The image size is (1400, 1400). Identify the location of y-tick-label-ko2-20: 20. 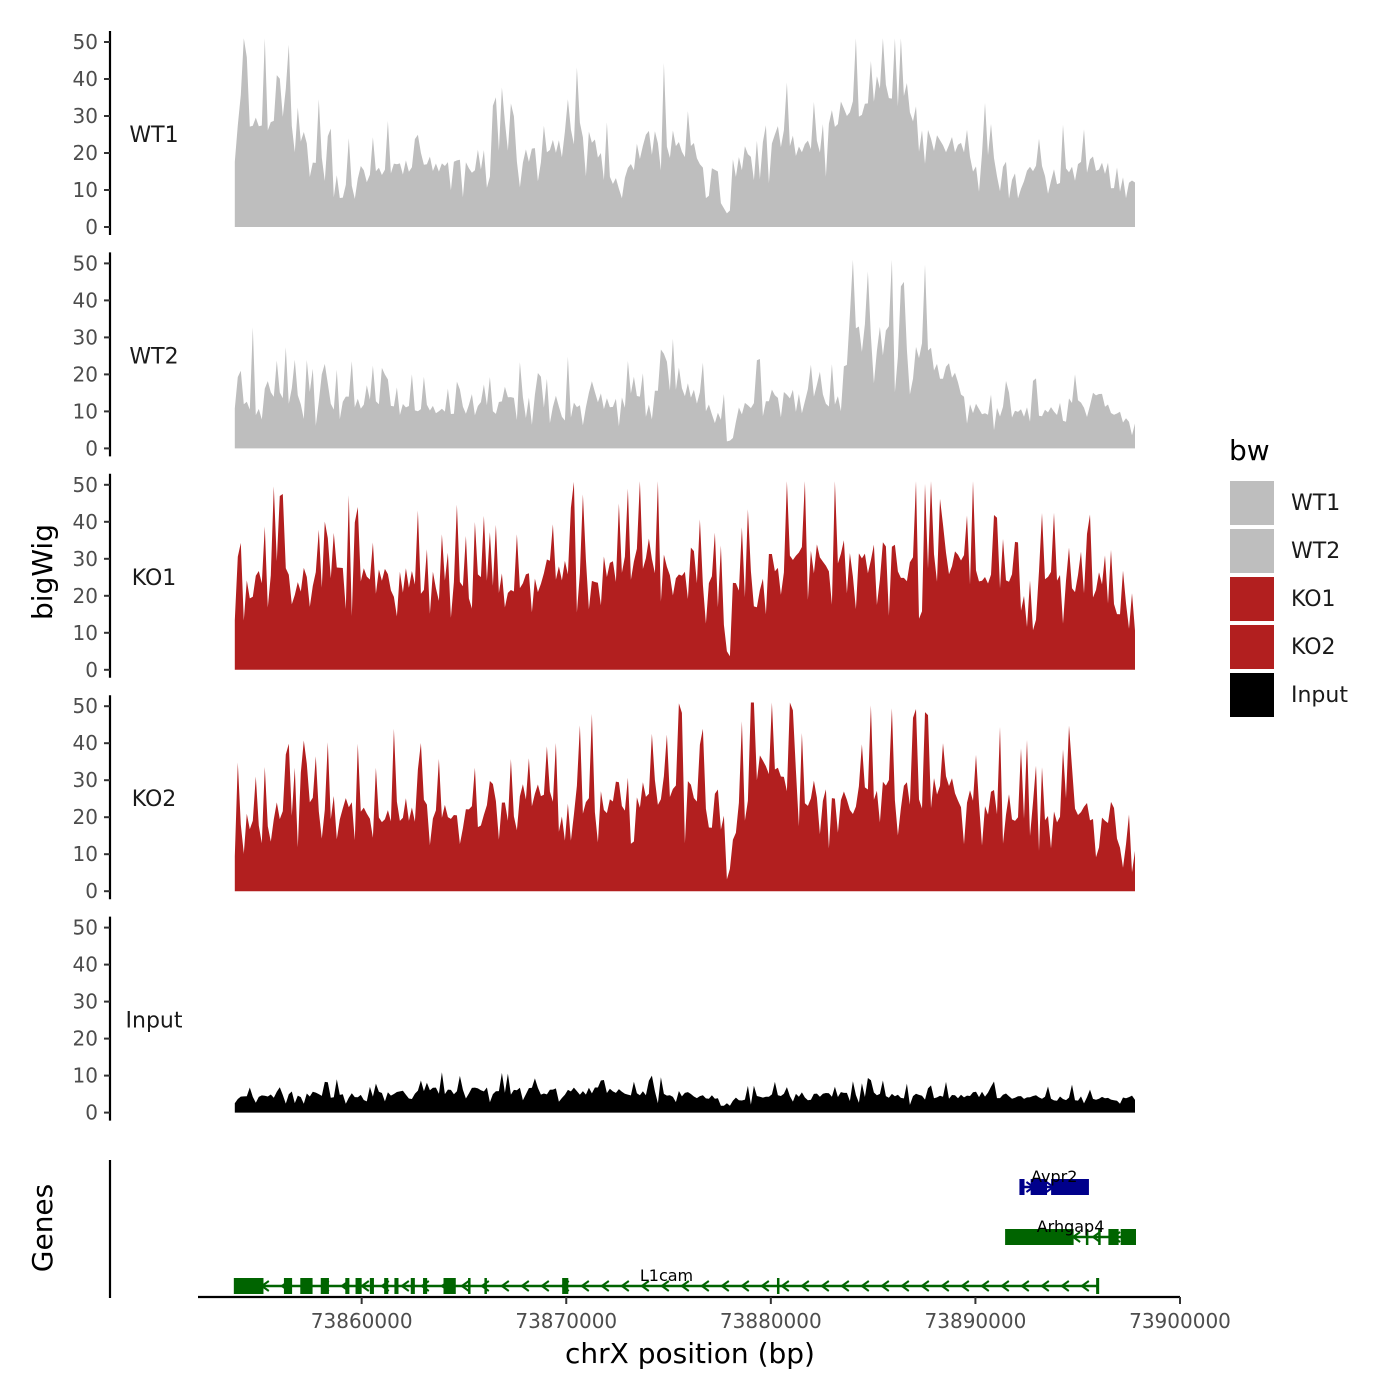
(85, 817).